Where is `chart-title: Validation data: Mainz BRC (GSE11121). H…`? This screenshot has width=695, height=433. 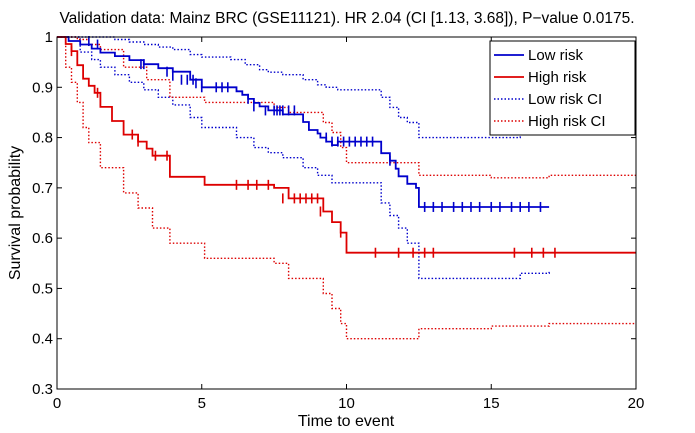 chart-title: Validation data: Mainz BRC (GSE11121). H… is located at coordinates (346, 18).